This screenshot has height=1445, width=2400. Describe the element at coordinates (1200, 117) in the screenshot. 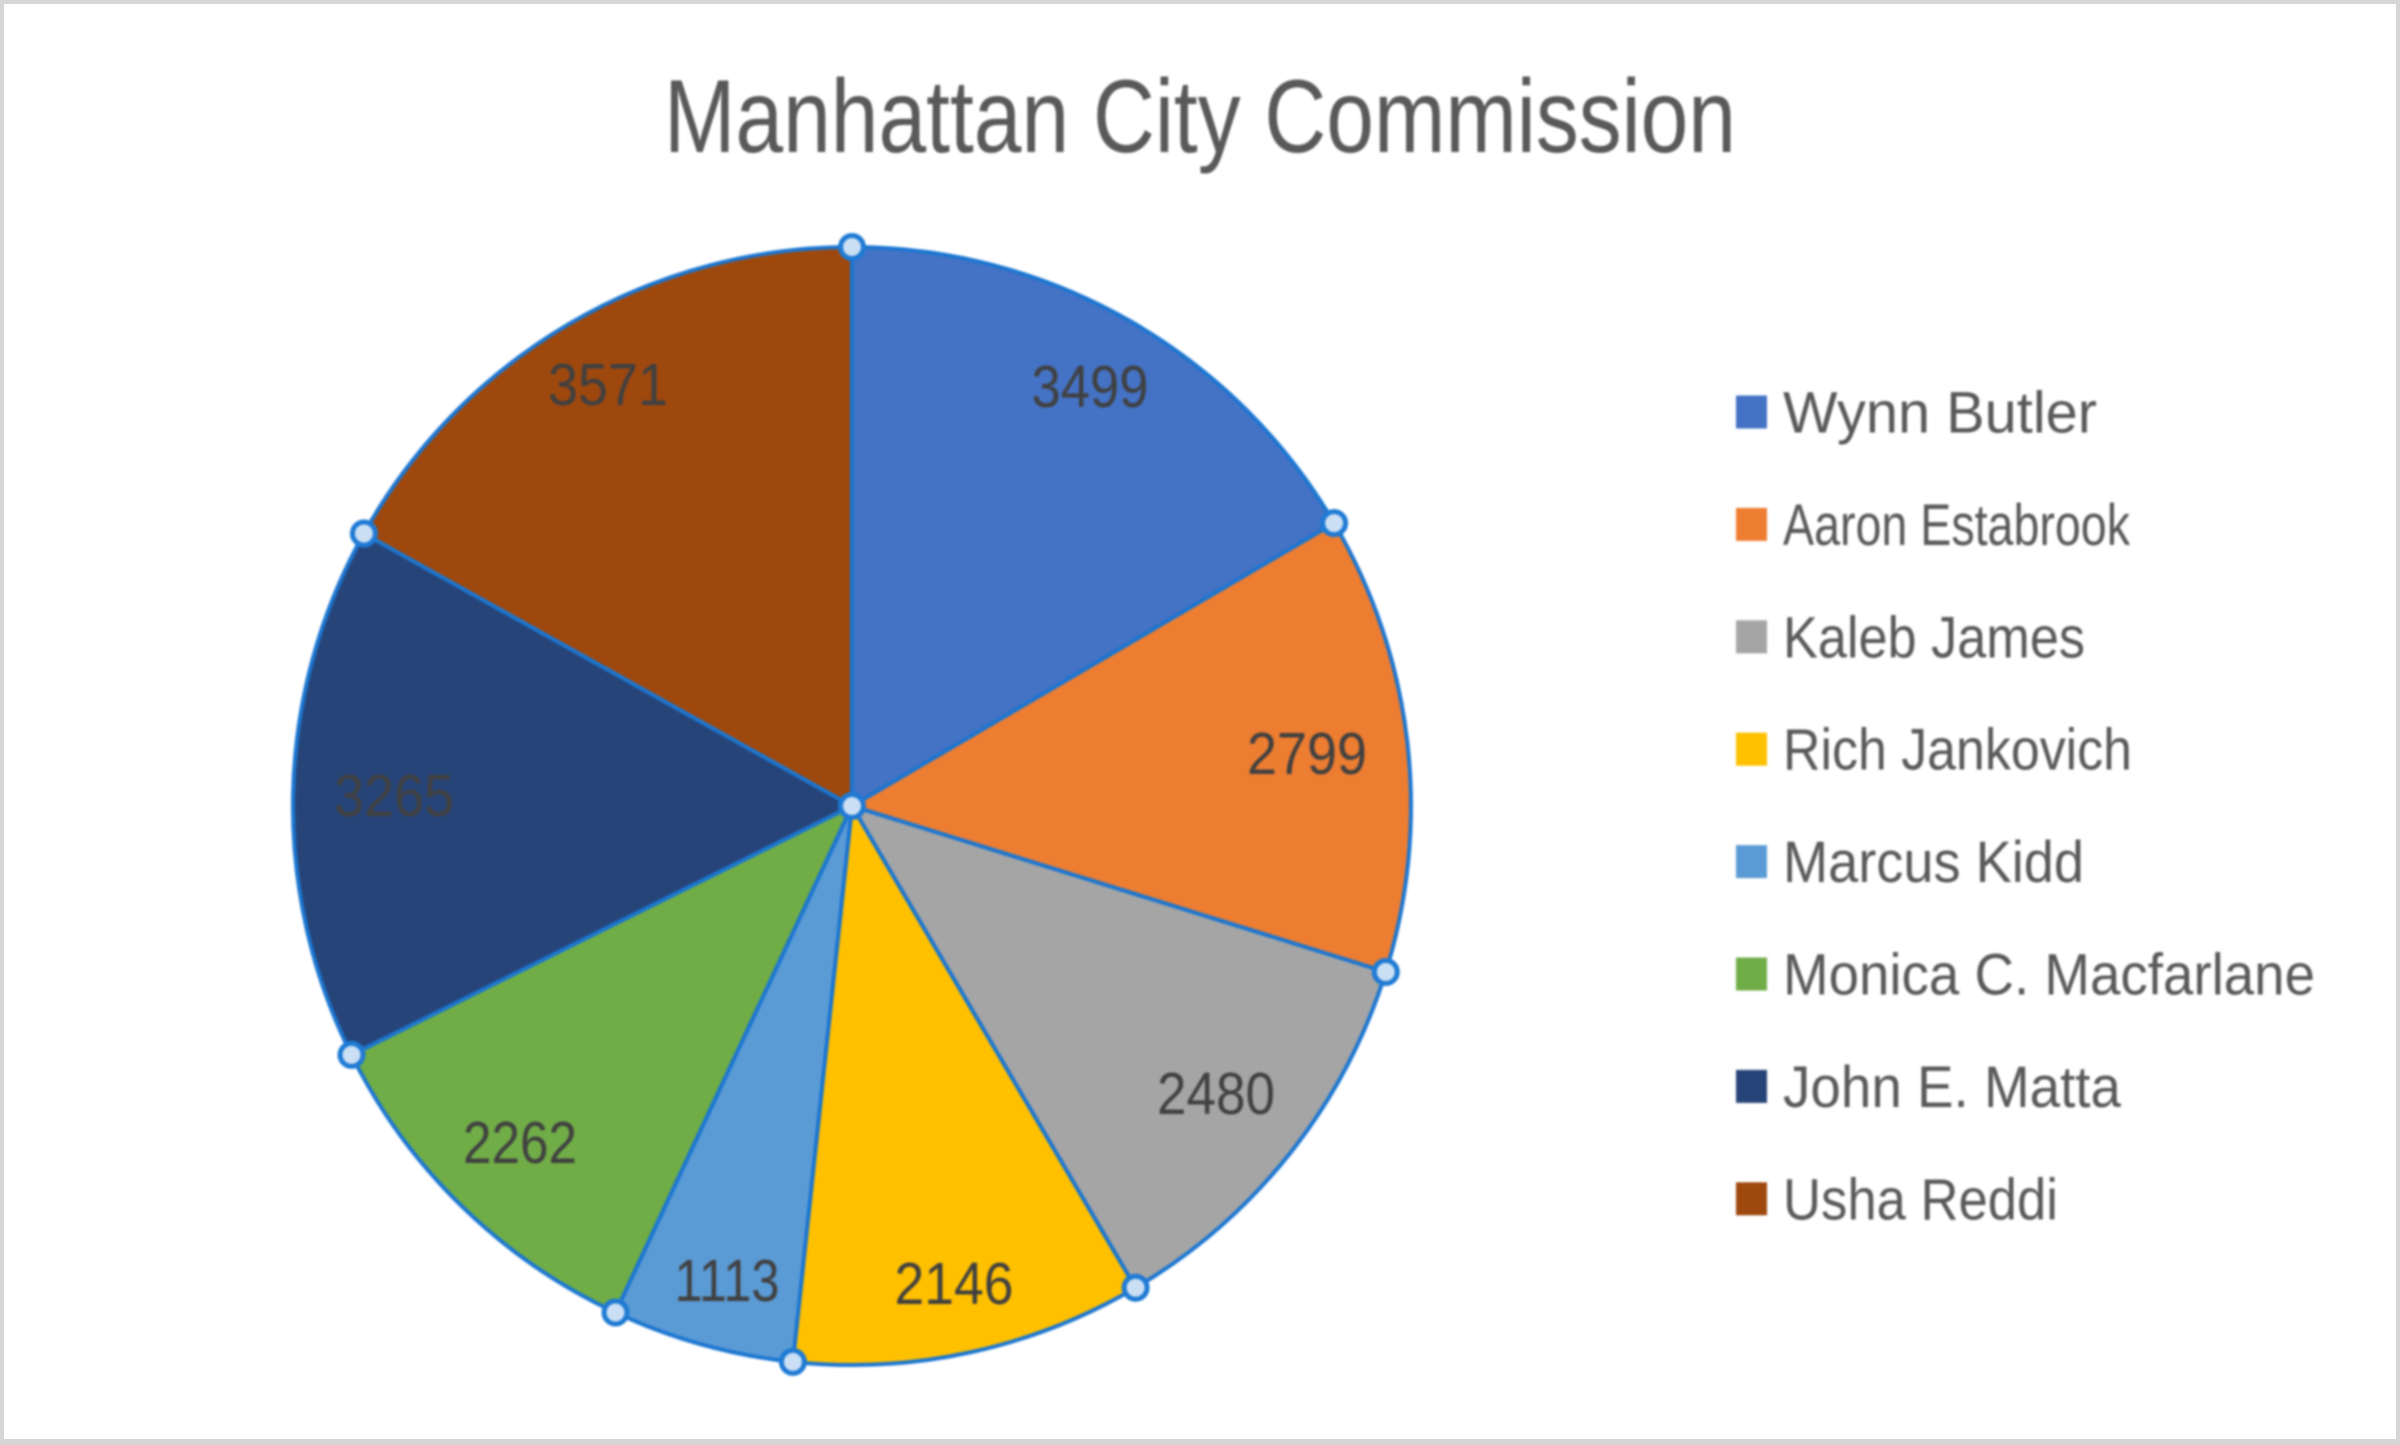

I see `svg-text: Manhattan City Commission` at that location.